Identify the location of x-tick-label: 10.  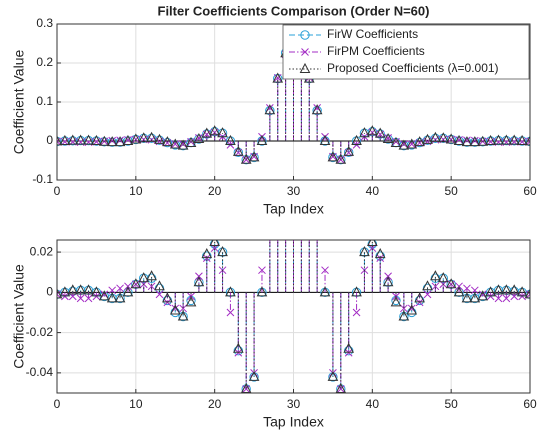
(136, 191).